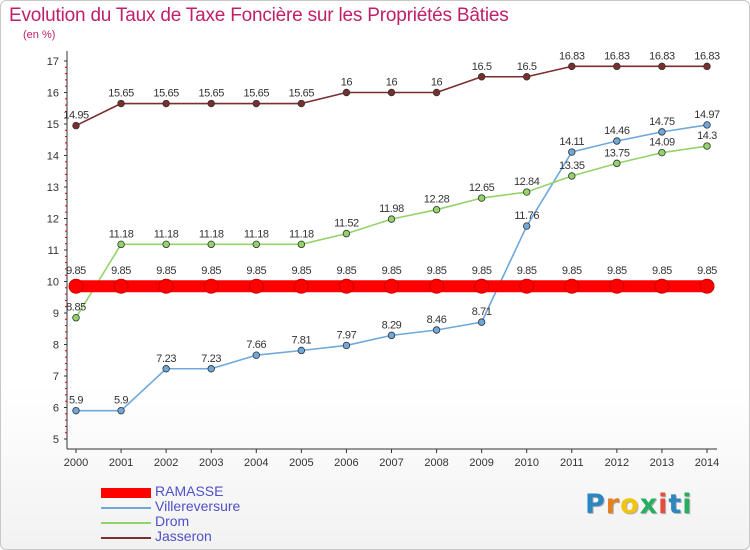 The width and height of the screenshot is (750, 550). Describe the element at coordinates (126, 508) in the screenshot. I see `legend-swatch-villereversure` at that location.